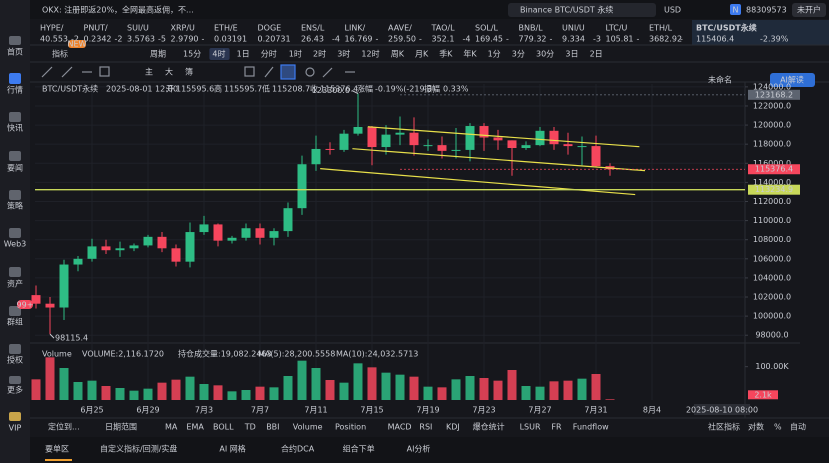  What do you see at coordinates (756, 427) in the screenshot?
I see `axis-option: 对数` at bounding box center [756, 427].